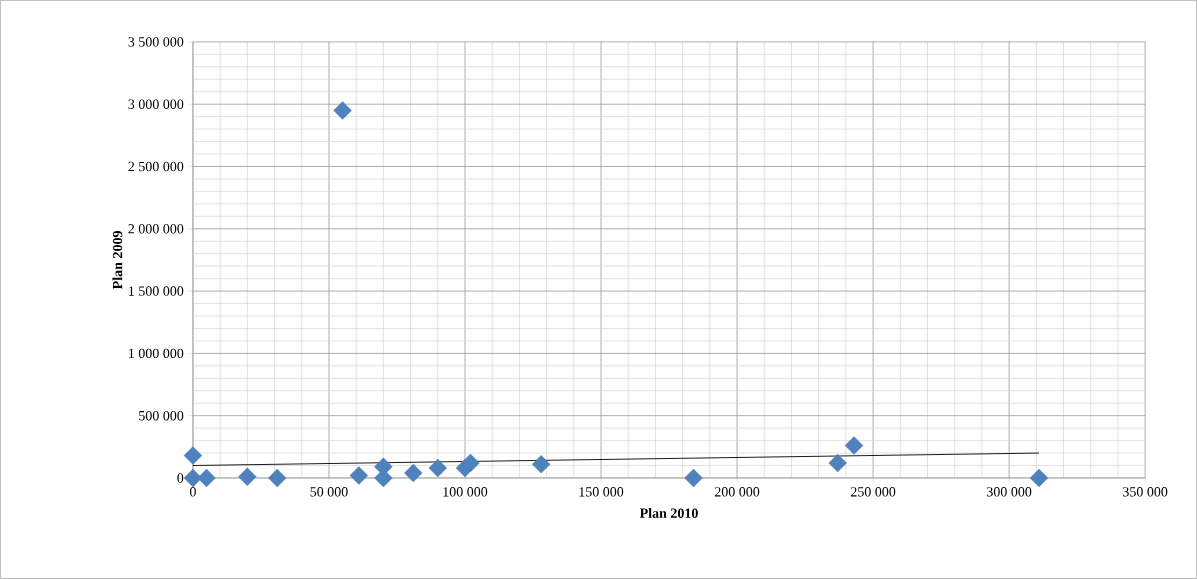 Image resolution: width=1197 pixels, height=579 pixels. What do you see at coordinates (329, 492) in the screenshot?
I see `x-tick-label: 50 000` at bounding box center [329, 492].